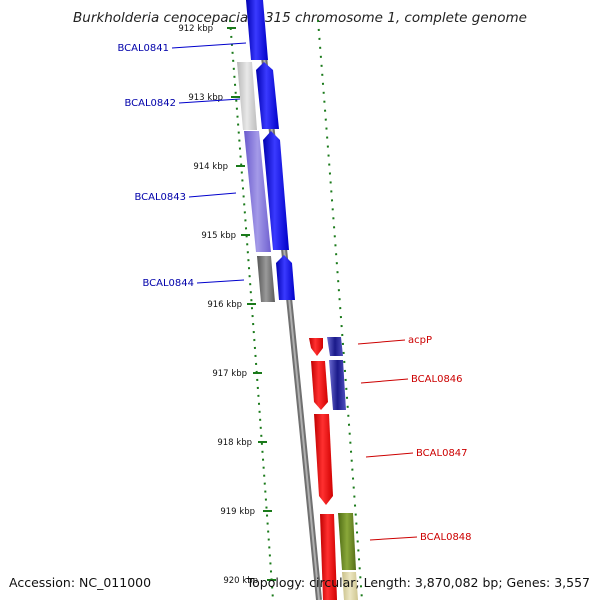  I want to click on gene-arrow-bcal0846, so click(319, 385).